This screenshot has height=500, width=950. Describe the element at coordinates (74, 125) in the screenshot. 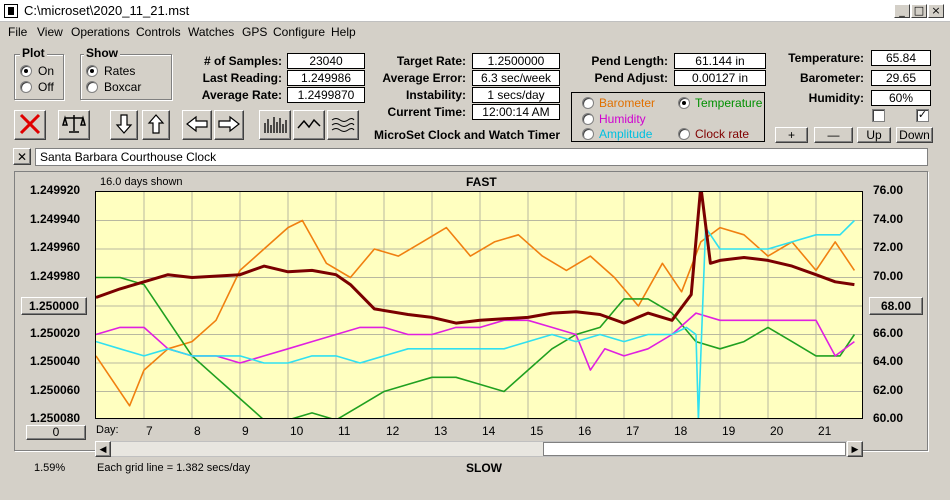

I see `balance-button` at that location.